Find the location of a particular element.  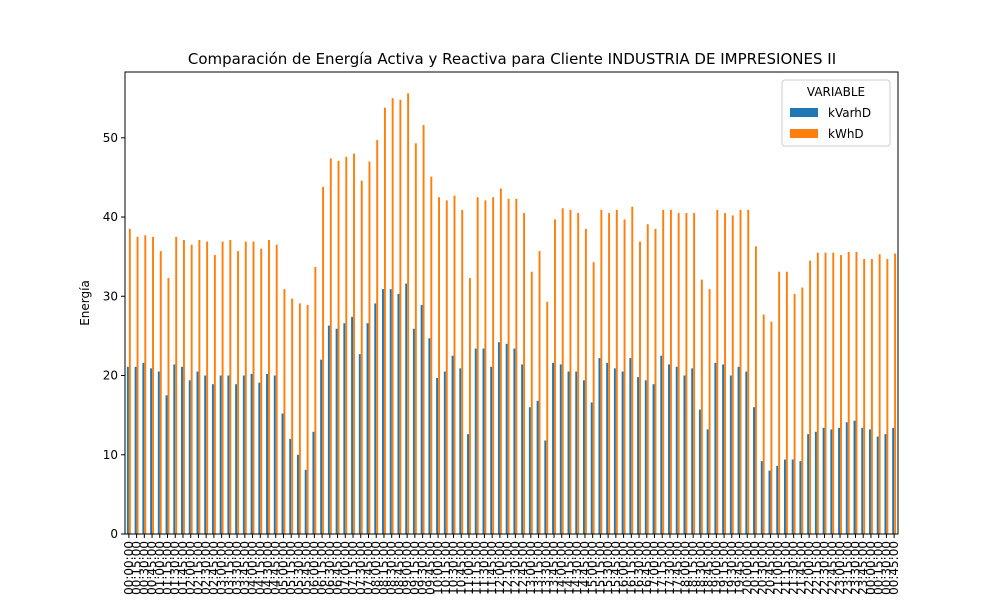

x-tick-label: 20:15:00 is located at coordinates (755, 568).